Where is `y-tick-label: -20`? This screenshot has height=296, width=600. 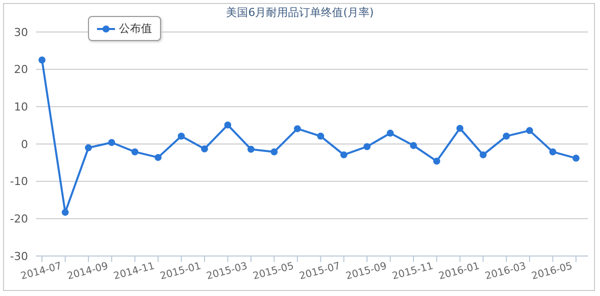
y-tick-label: -20 is located at coordinates (19, 219).